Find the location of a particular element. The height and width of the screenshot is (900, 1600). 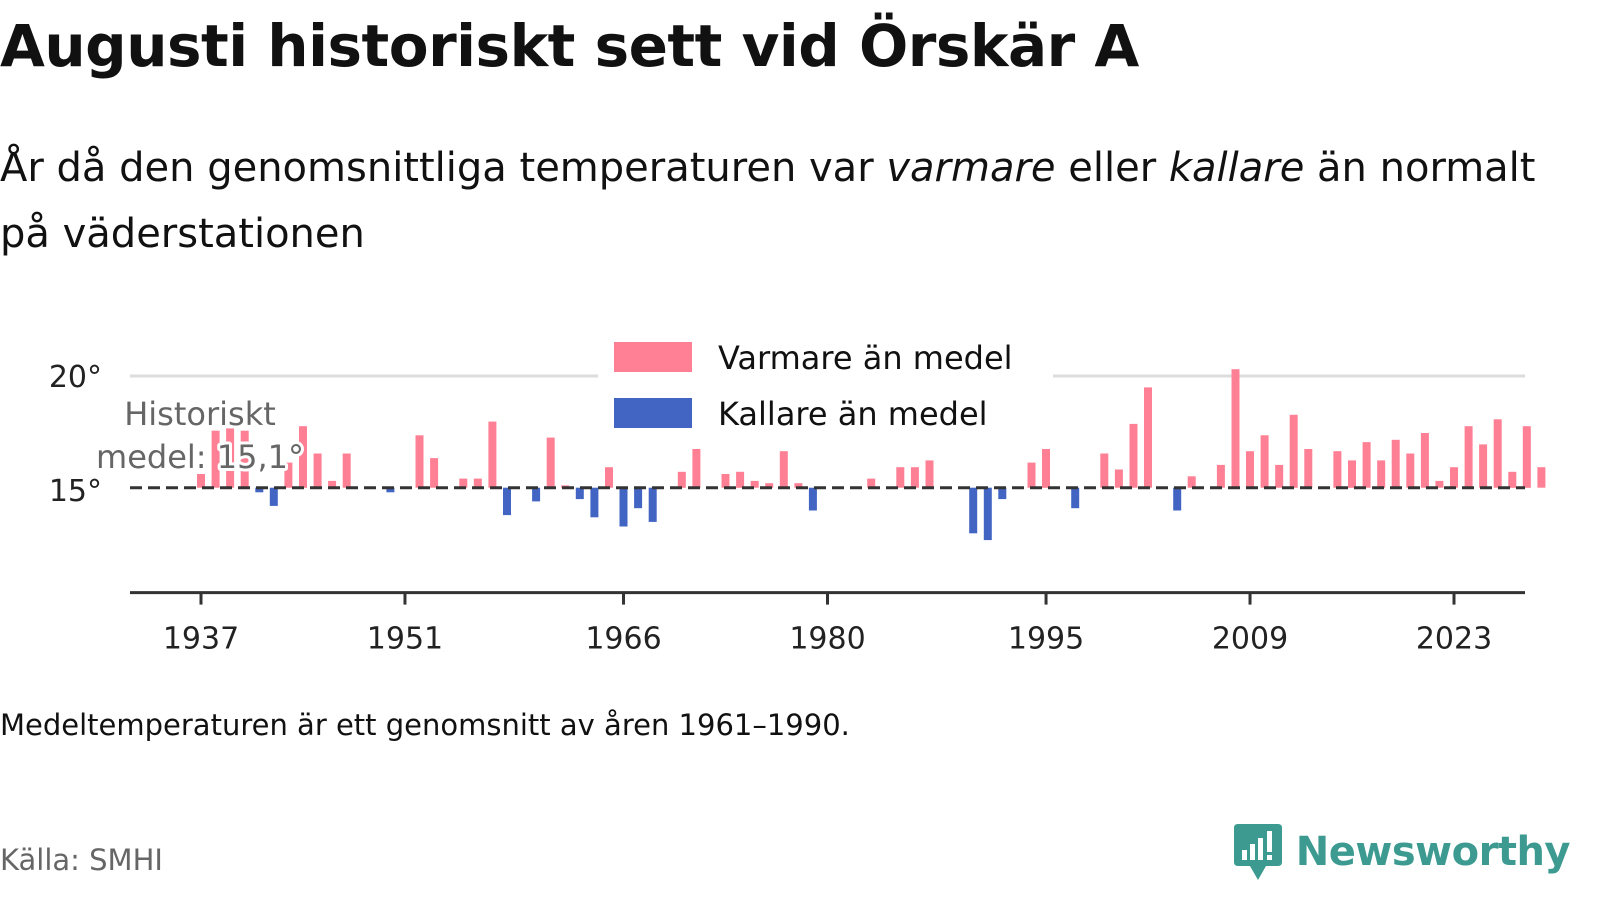

brand-name: Newsworthy is located at coordinates (1433, 852).